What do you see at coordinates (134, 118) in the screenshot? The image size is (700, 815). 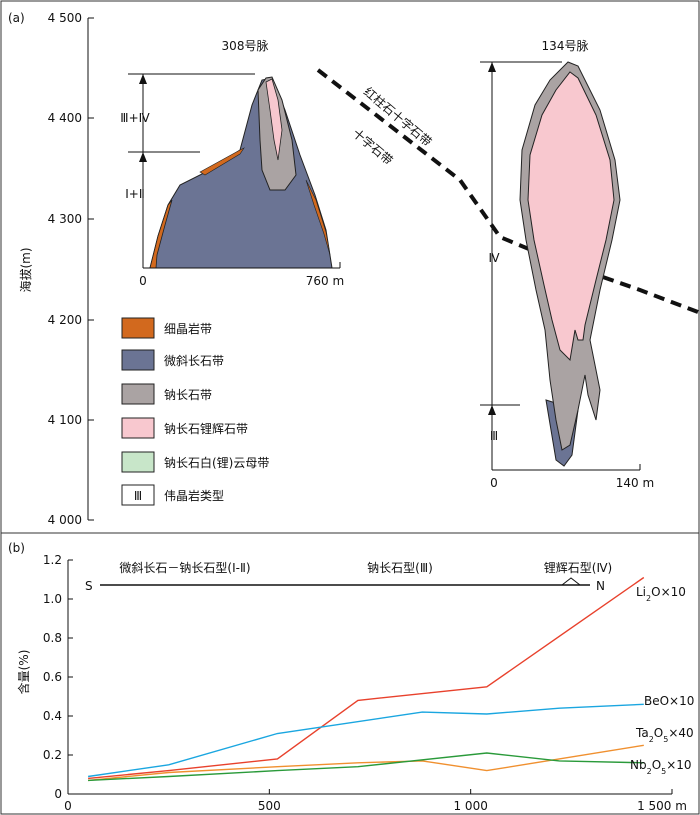 I see `vein-308-zone-3-4: Ⅲ+Ⅳ` at bounding box center [134, 118].